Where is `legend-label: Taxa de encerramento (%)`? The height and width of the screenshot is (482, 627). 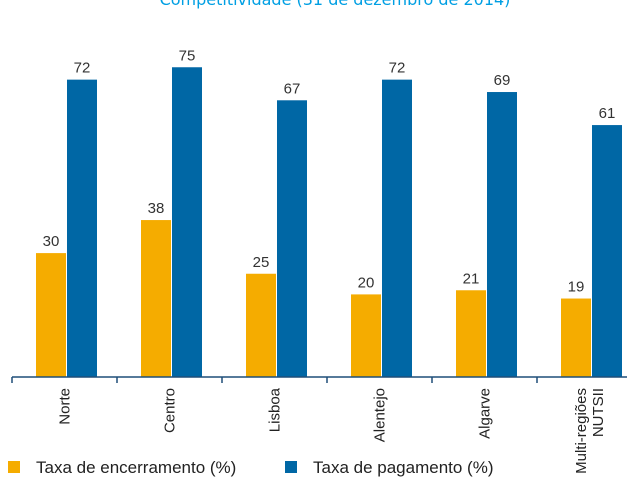 legend-label: Taxa de encerramento (%) is located at coordinates (136, 467).